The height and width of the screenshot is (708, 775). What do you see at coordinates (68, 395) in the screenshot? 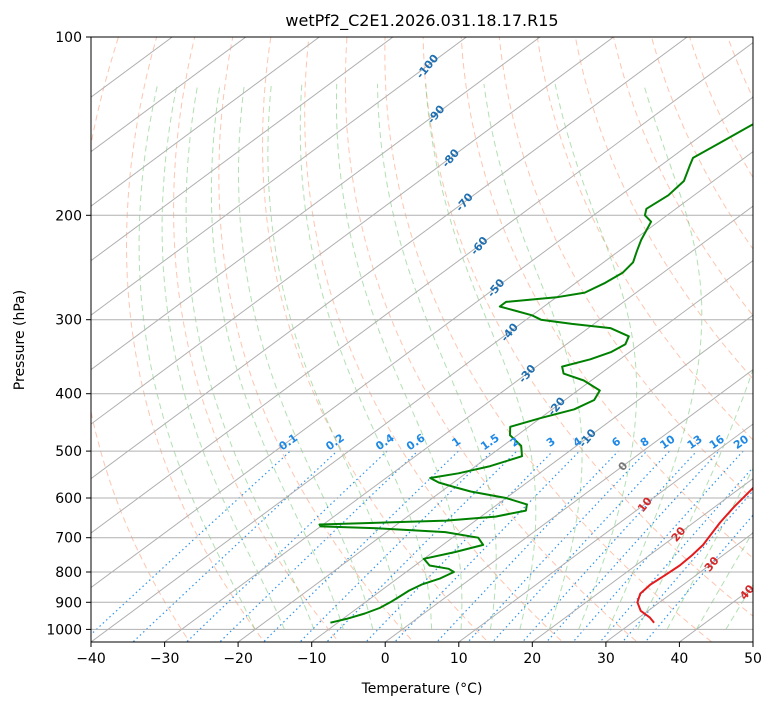
I see `y-tick-label: 400` at bounding box center [68, 395].